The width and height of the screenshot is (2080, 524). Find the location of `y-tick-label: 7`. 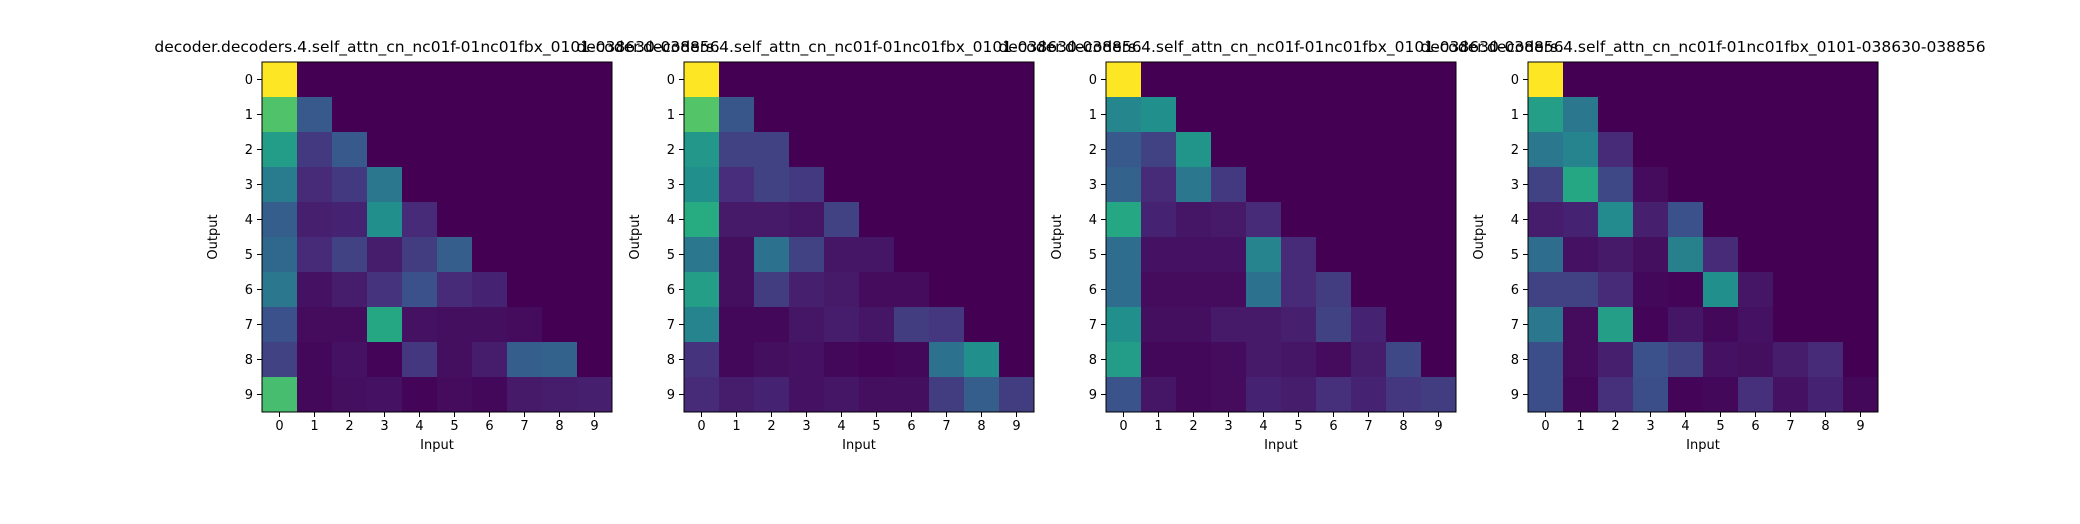

y-tick-label: 7 is located at coordinates (671, 325).